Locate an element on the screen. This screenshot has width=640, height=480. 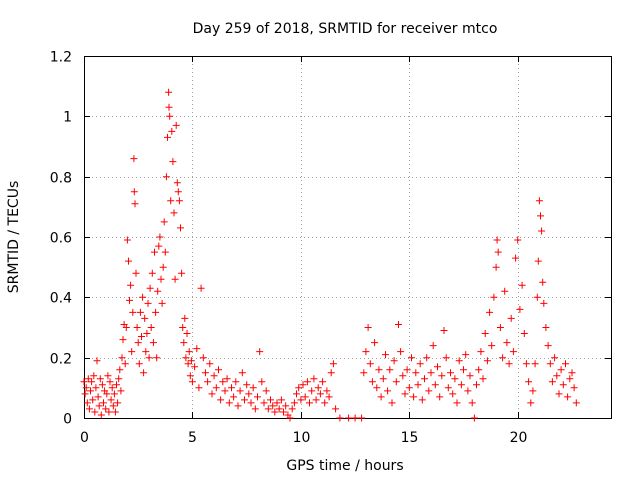
x-tick-label: 5 is located at coordinates (192, 438).